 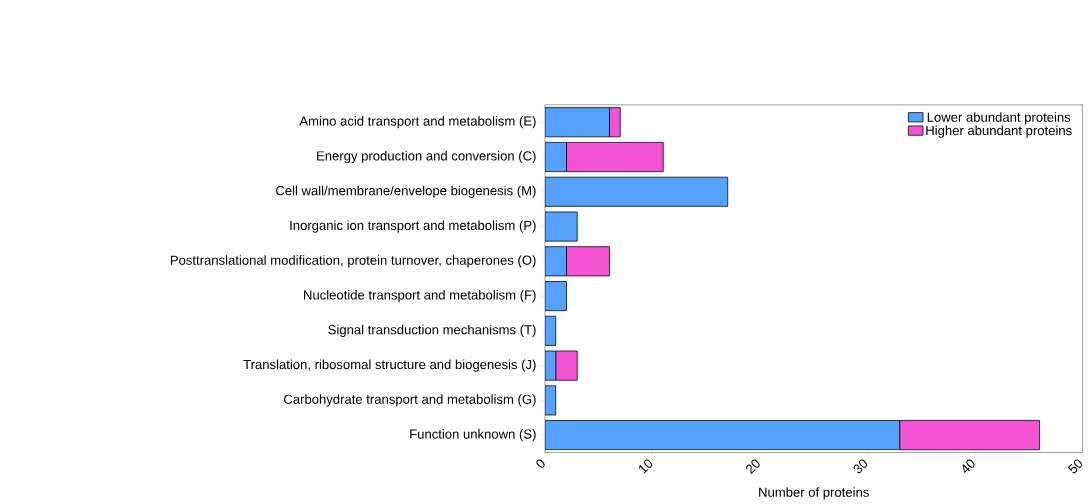 What do you see at coordinates (1075, 466) in the screenshot?
I see `x-tick-label: 50` at bounding box center [1075, 466].